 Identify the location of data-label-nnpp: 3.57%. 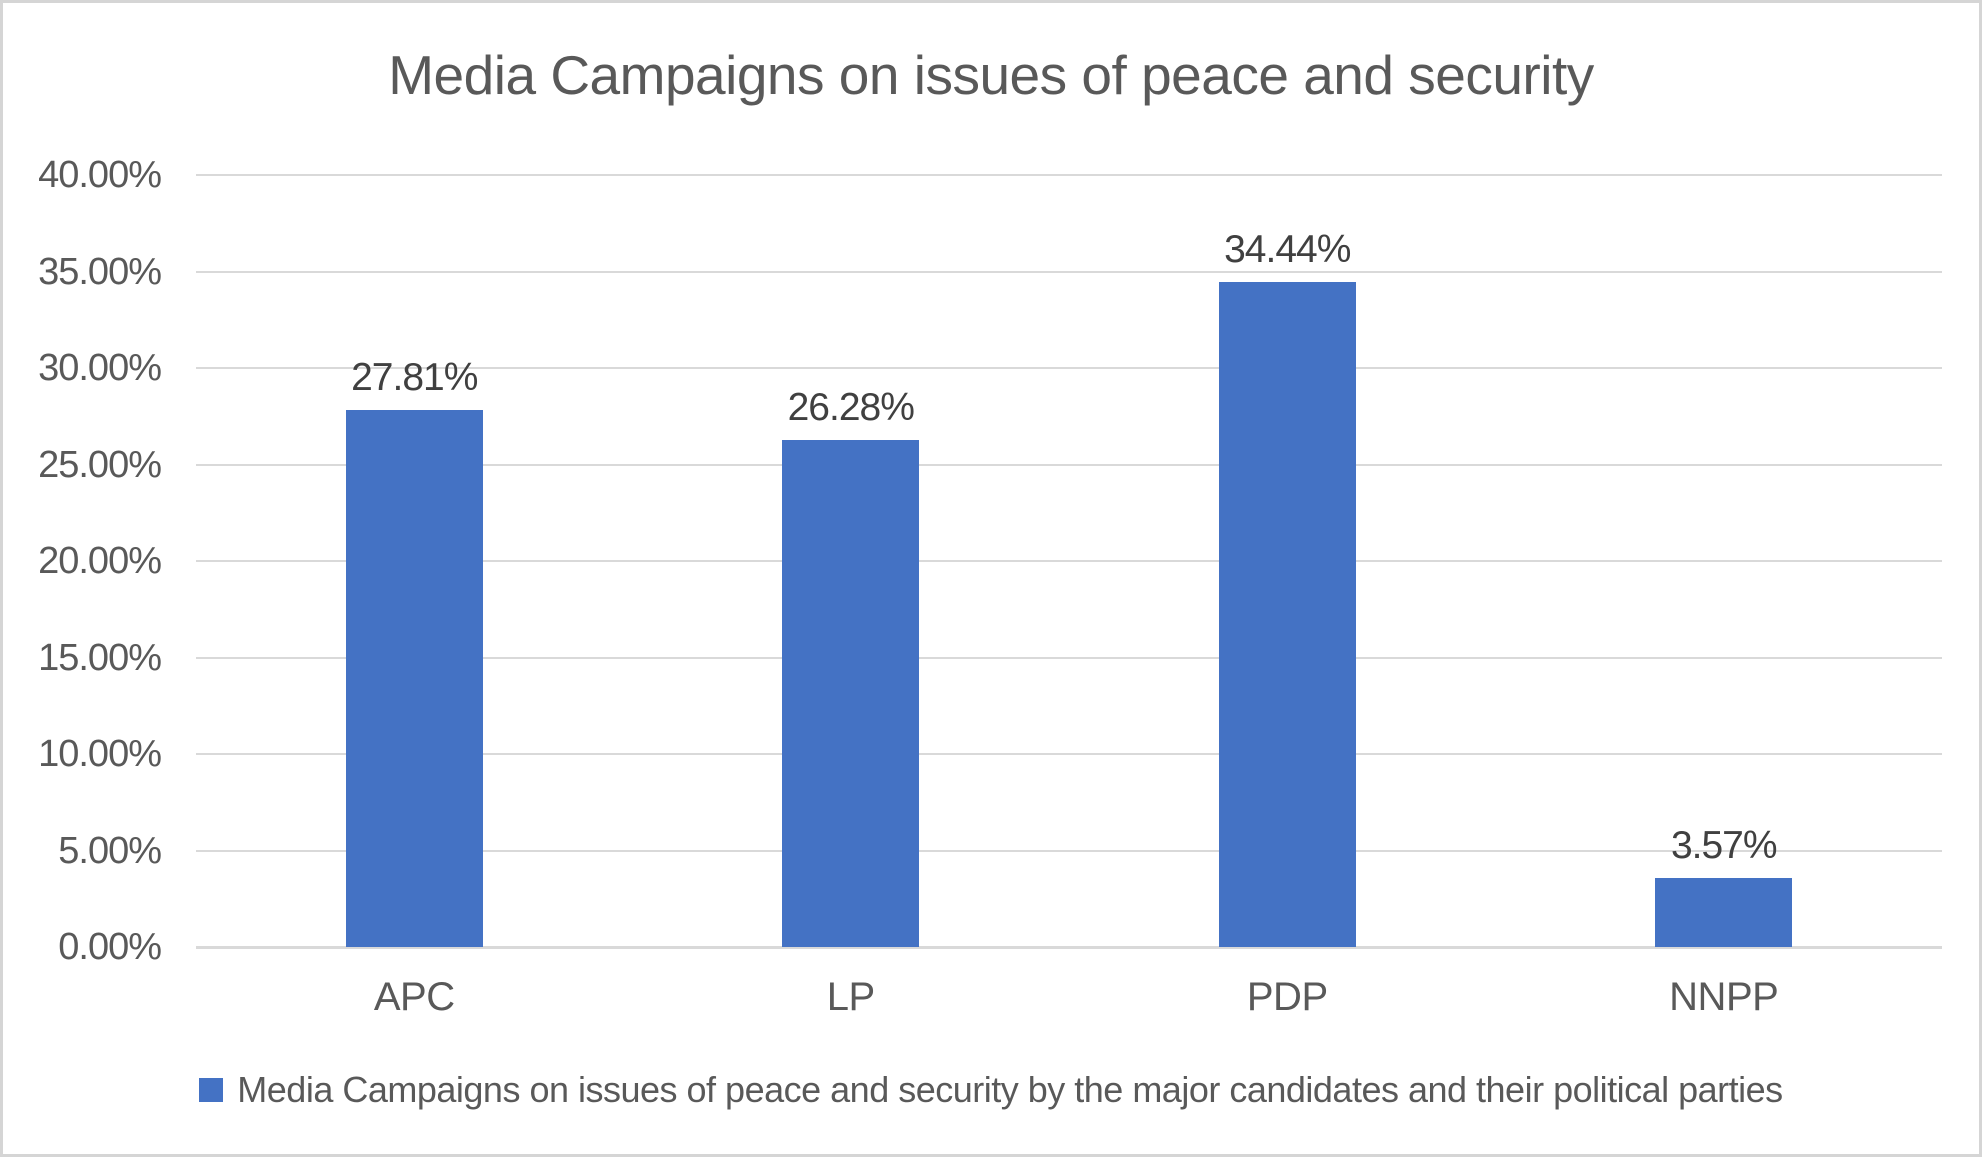
(1724, 846).